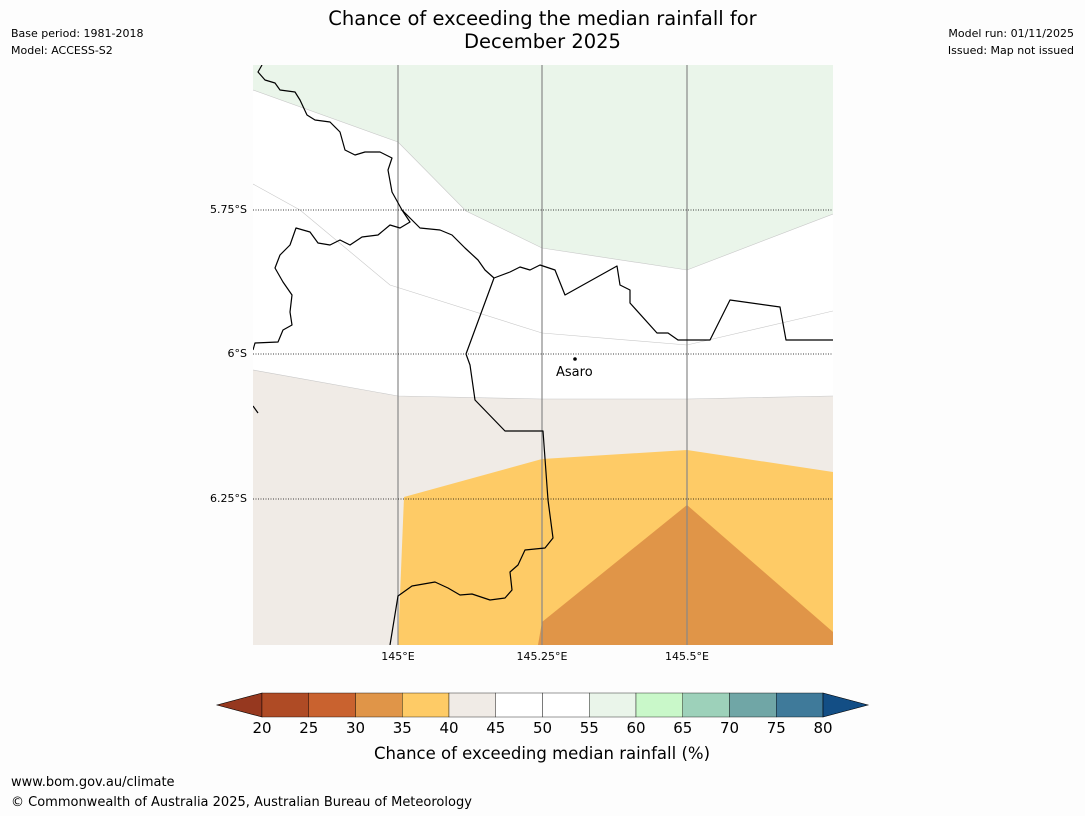 The image size is (1085, 816). I want to click on lon-label-145-25e: 145.25°E, so click(542, 656).